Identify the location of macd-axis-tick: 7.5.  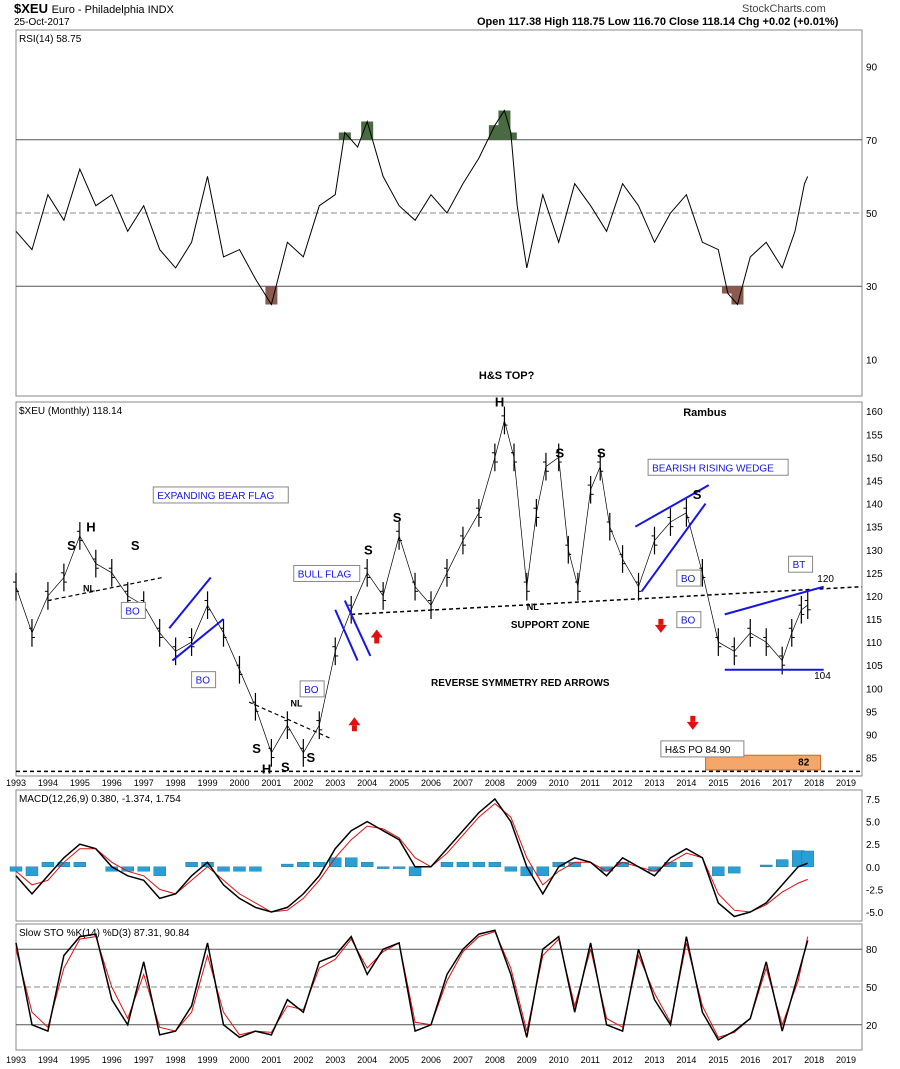
(873, 800).